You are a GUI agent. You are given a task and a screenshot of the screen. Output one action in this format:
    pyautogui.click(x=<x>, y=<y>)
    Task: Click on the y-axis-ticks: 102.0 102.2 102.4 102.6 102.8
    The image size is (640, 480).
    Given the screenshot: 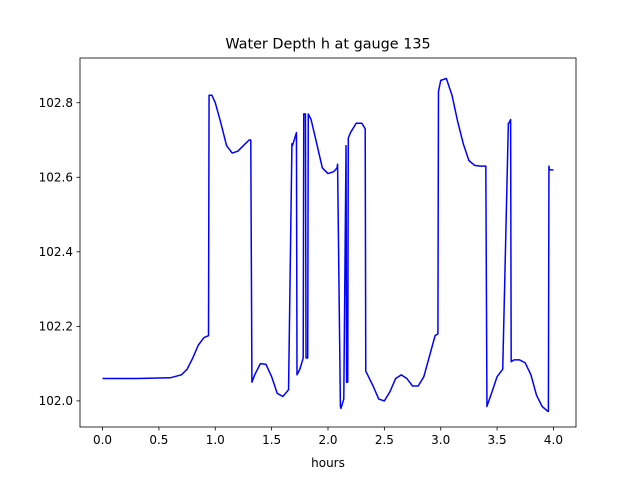 What is the action you would take?
    pyautogui.click(x=59, y=252)
    